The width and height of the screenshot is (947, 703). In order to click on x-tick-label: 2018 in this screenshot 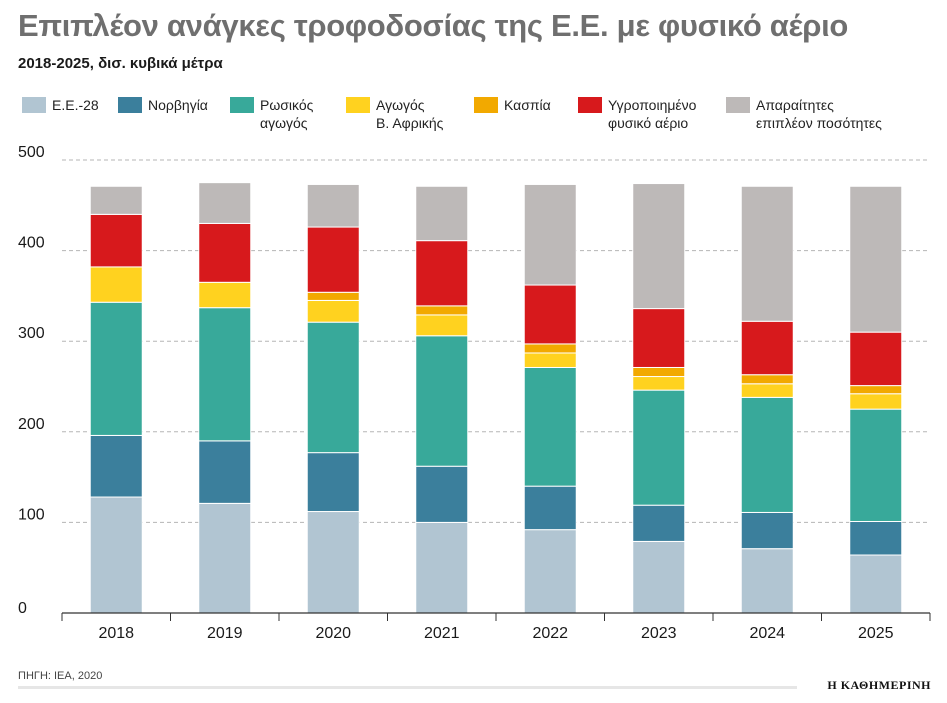, I will do `click(116, 633)`.